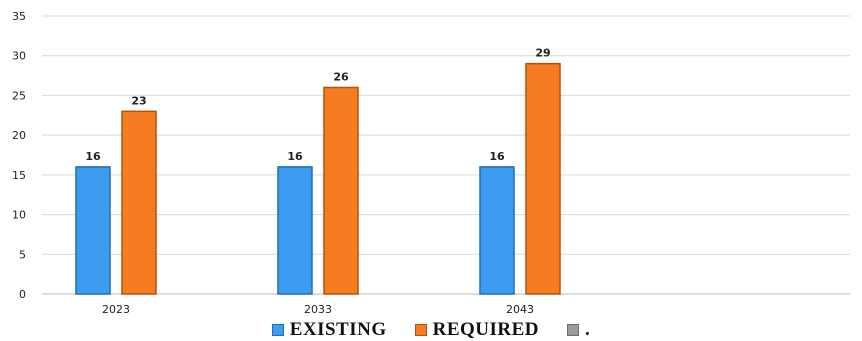  Describe the element at coordinates (542, 53) in the screenshot. I see `data-label: 29` at that location.